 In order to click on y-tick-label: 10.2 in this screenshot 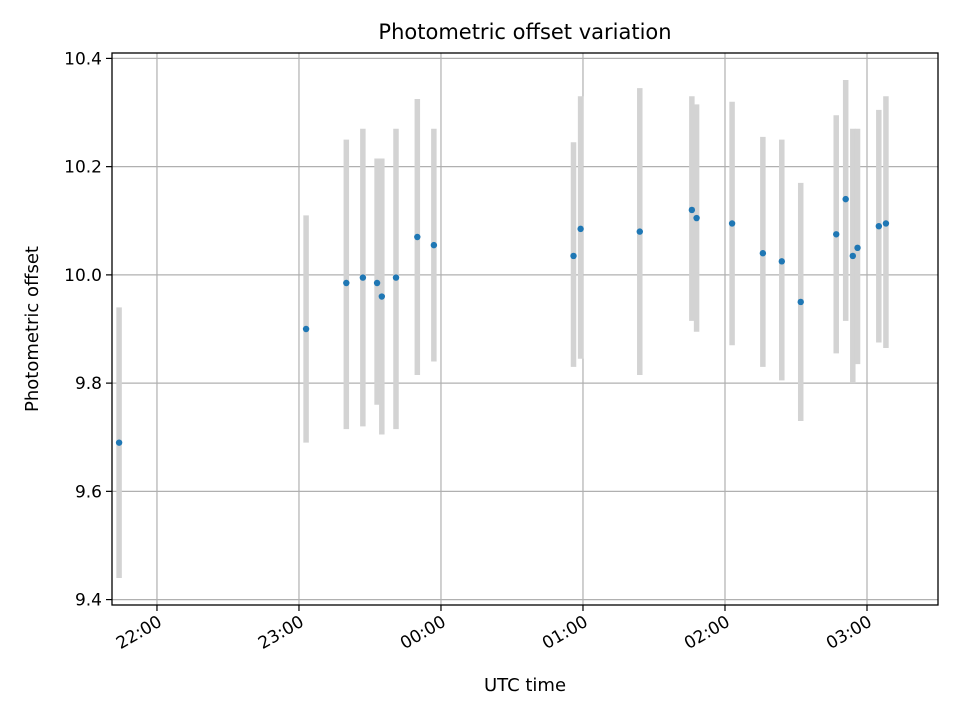, I will do `click(83, 168)`.